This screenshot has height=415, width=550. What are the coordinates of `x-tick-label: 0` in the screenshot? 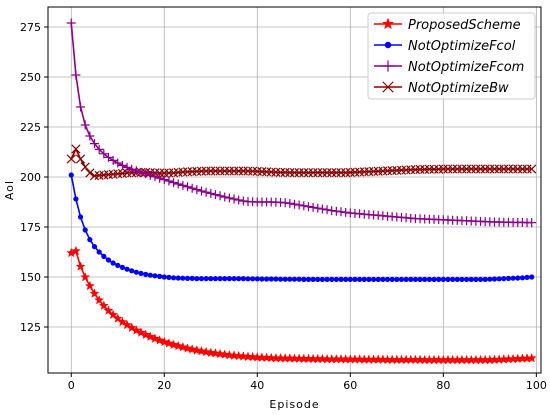 It's located at (71, 385).